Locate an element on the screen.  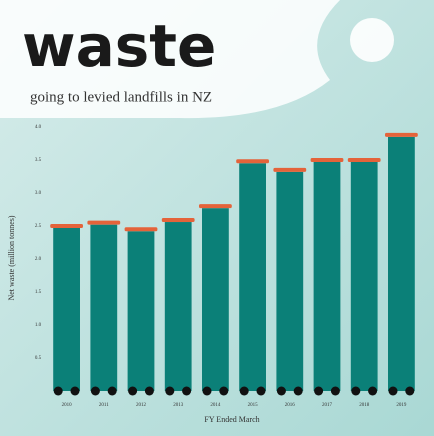
x-tick-label: 2018 is located at coordinates (364, 405).